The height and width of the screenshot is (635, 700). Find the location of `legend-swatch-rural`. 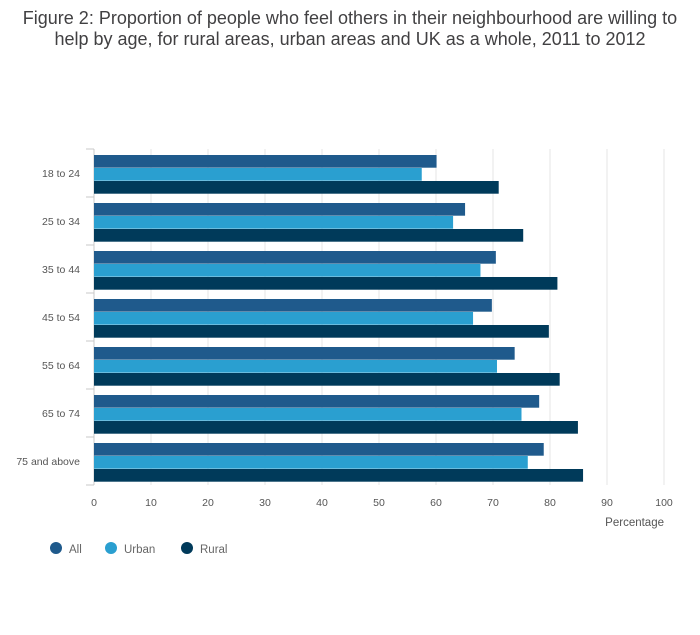

legend-swatch-rural is located at coordinates (187, 548).